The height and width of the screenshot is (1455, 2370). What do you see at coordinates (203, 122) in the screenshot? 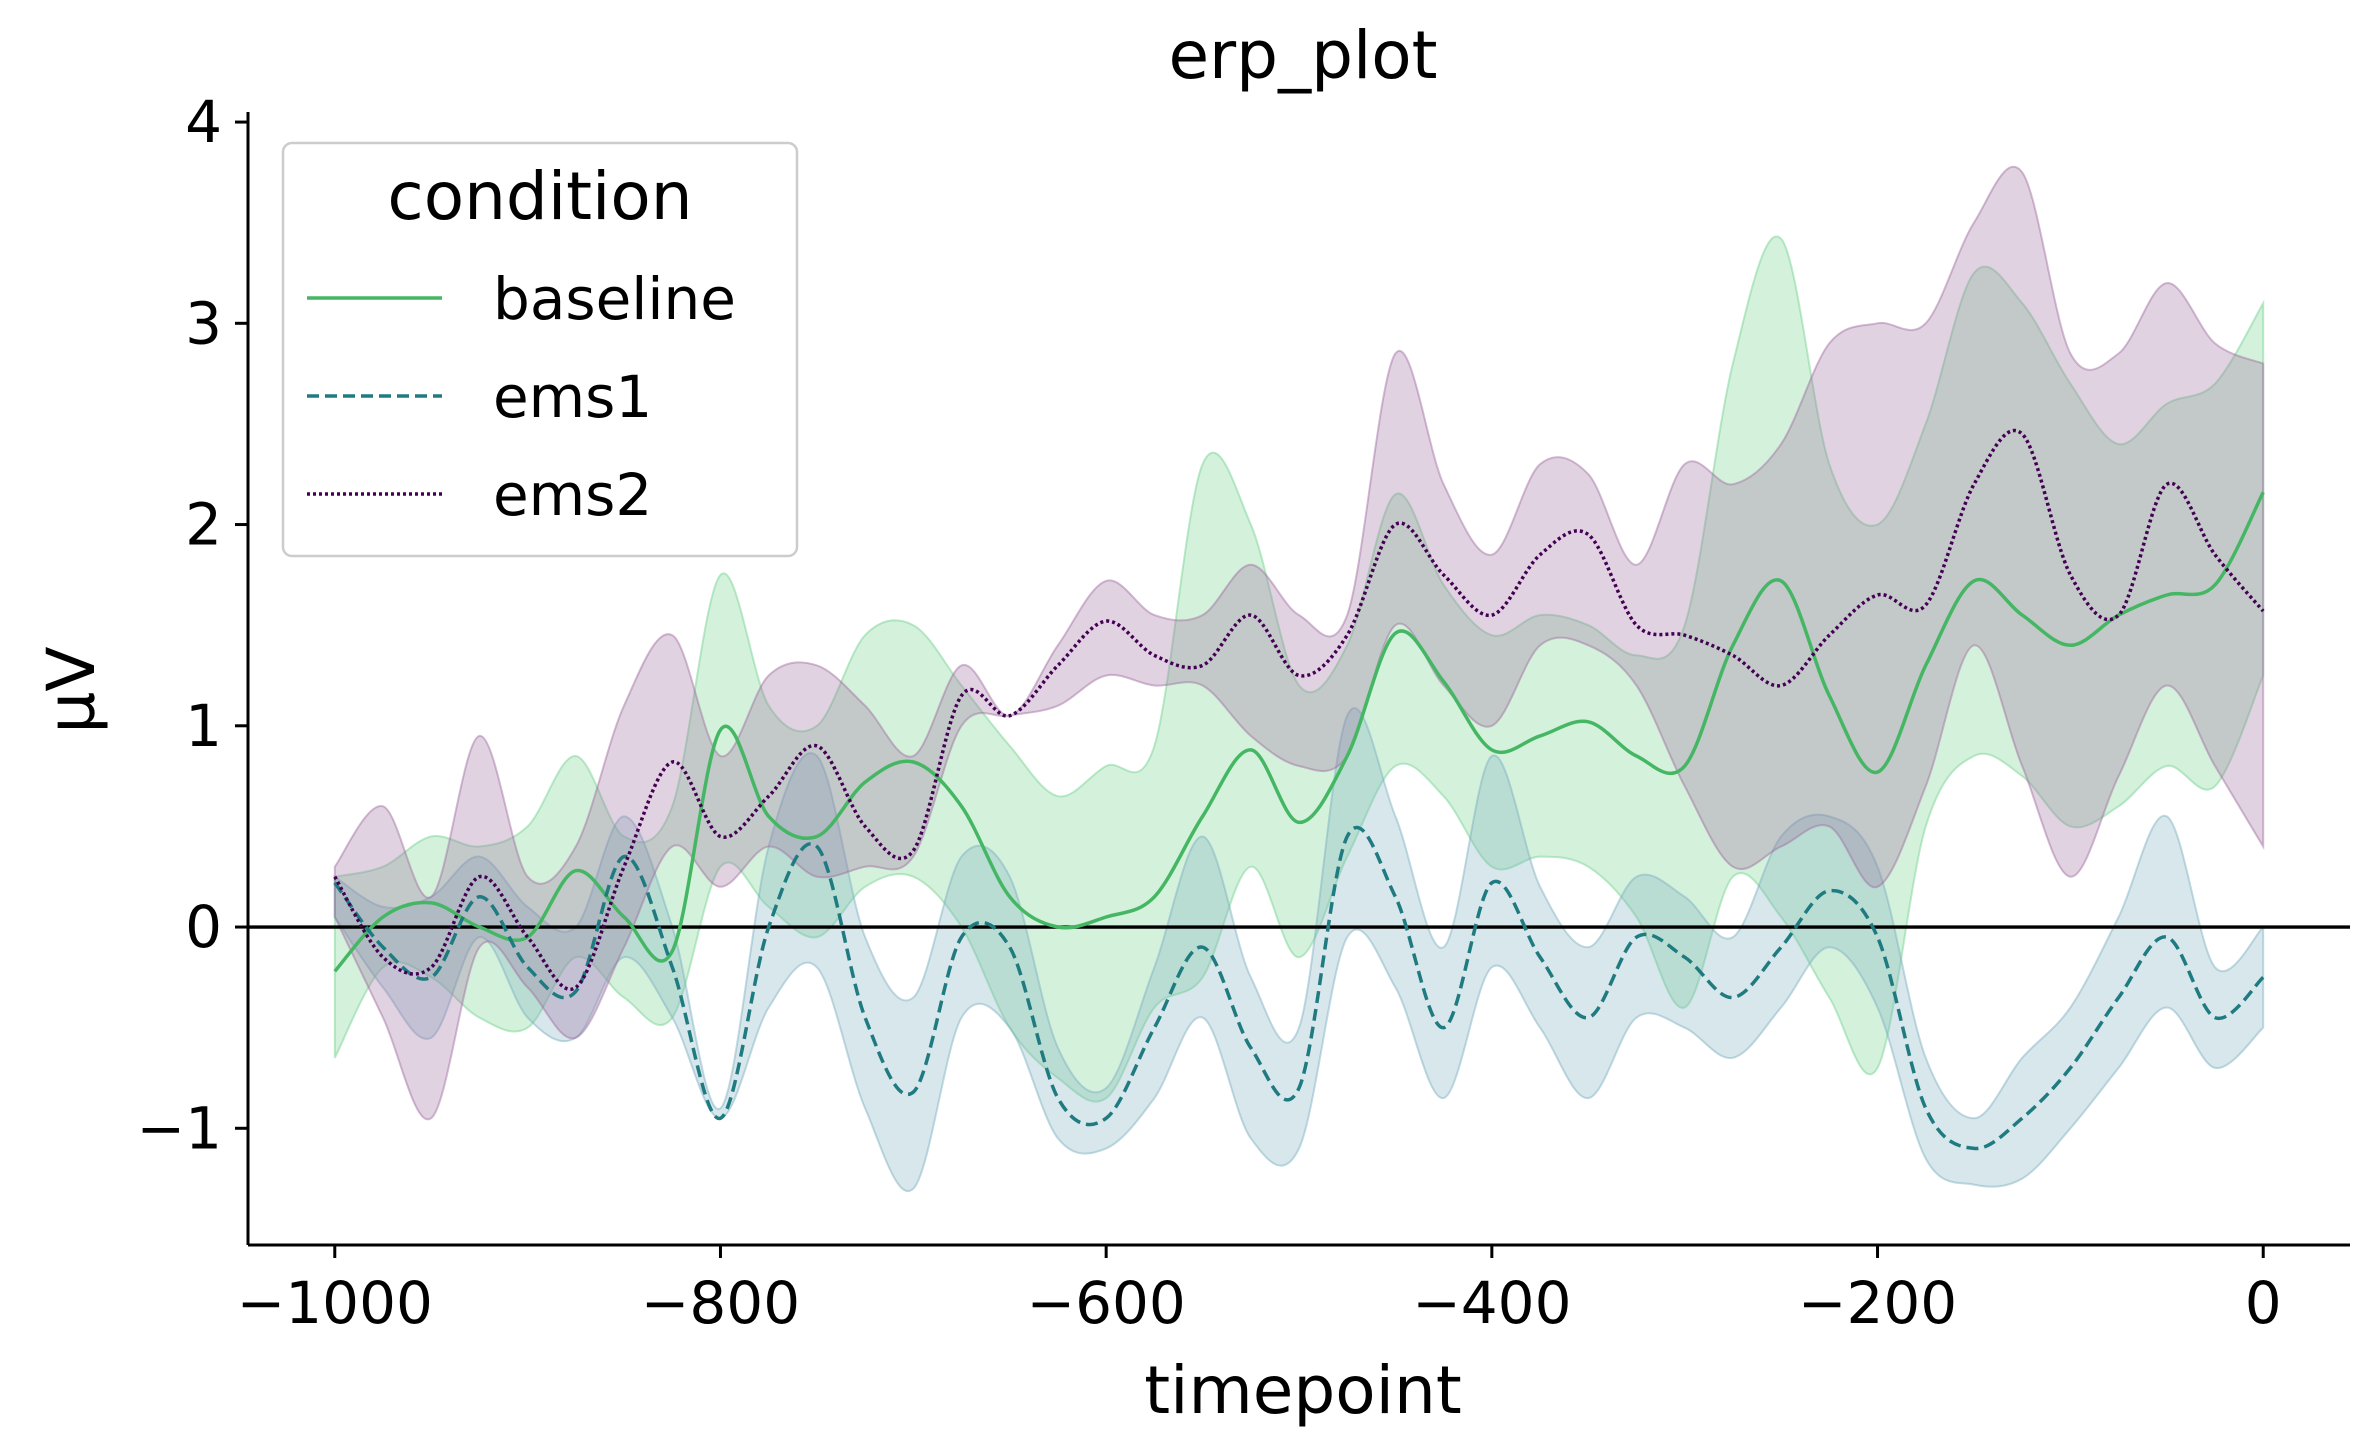
I see `y-tick-label: 4` at bounding box center [203, 122].